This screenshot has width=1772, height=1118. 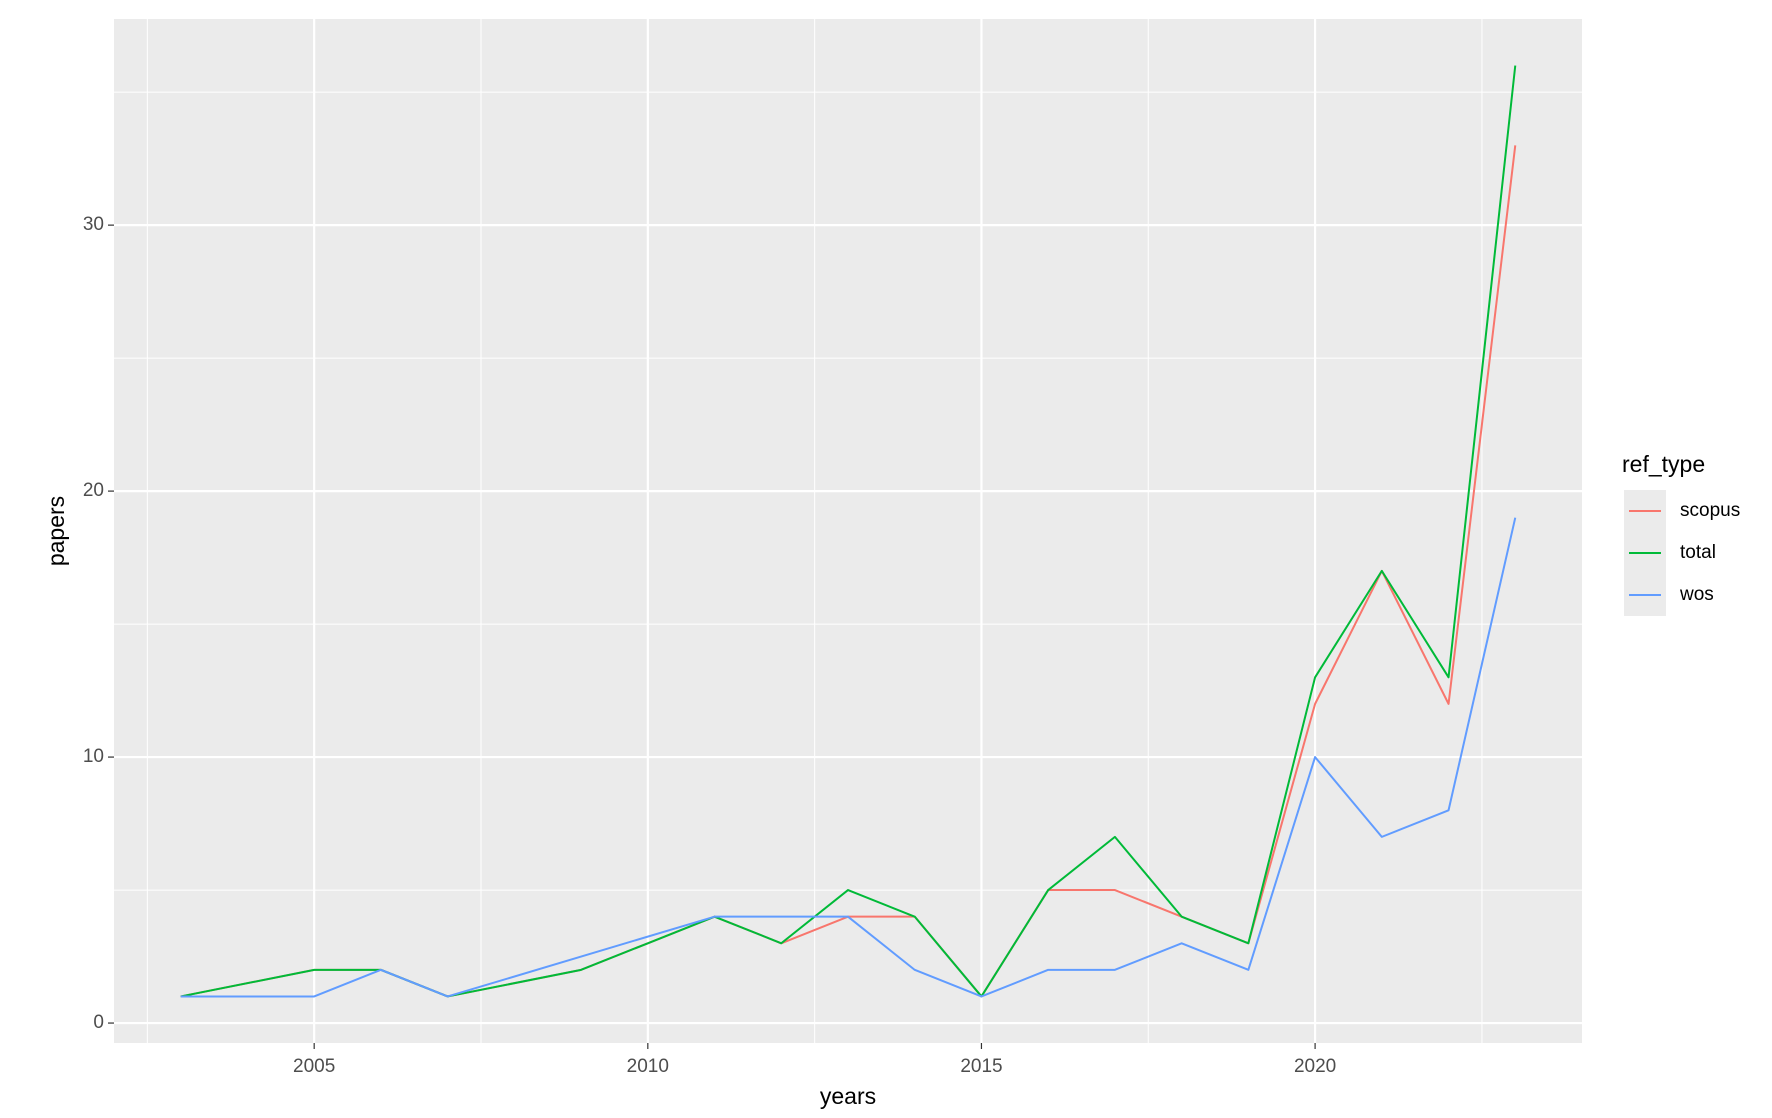 I want to click on legend-label: total, so click(x=1698, y=552).